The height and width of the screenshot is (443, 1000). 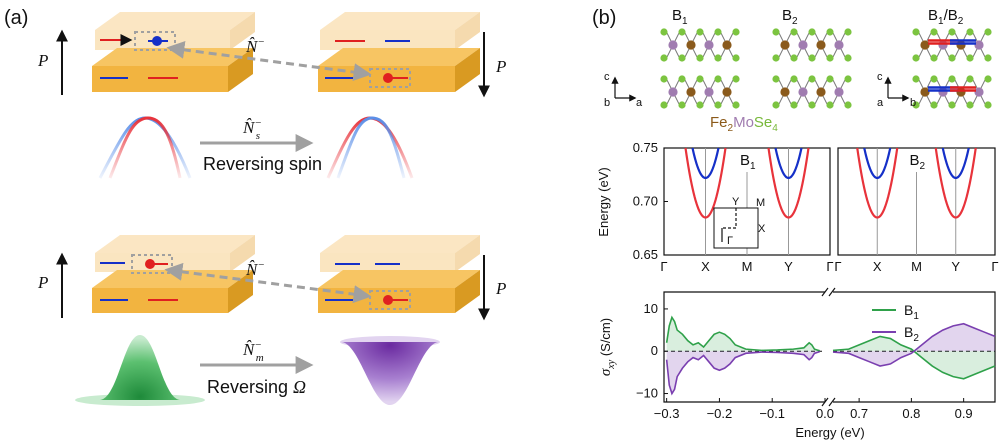 I want to click on polarization-label-br: P, so click(x=500, y=288).